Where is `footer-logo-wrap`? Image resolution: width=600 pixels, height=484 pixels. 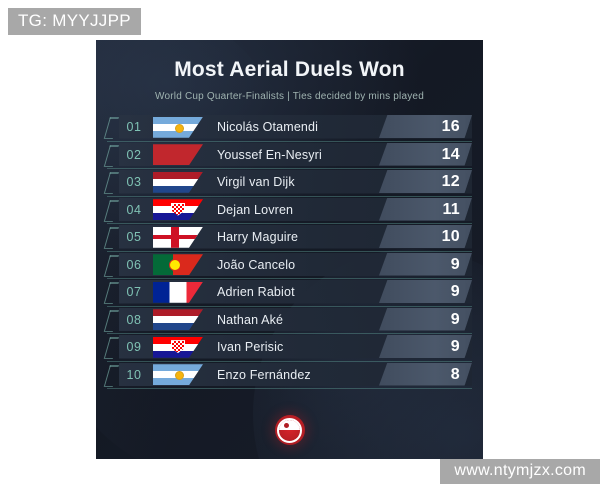
footer-logo-wrap is located at coordinates (289, 430).